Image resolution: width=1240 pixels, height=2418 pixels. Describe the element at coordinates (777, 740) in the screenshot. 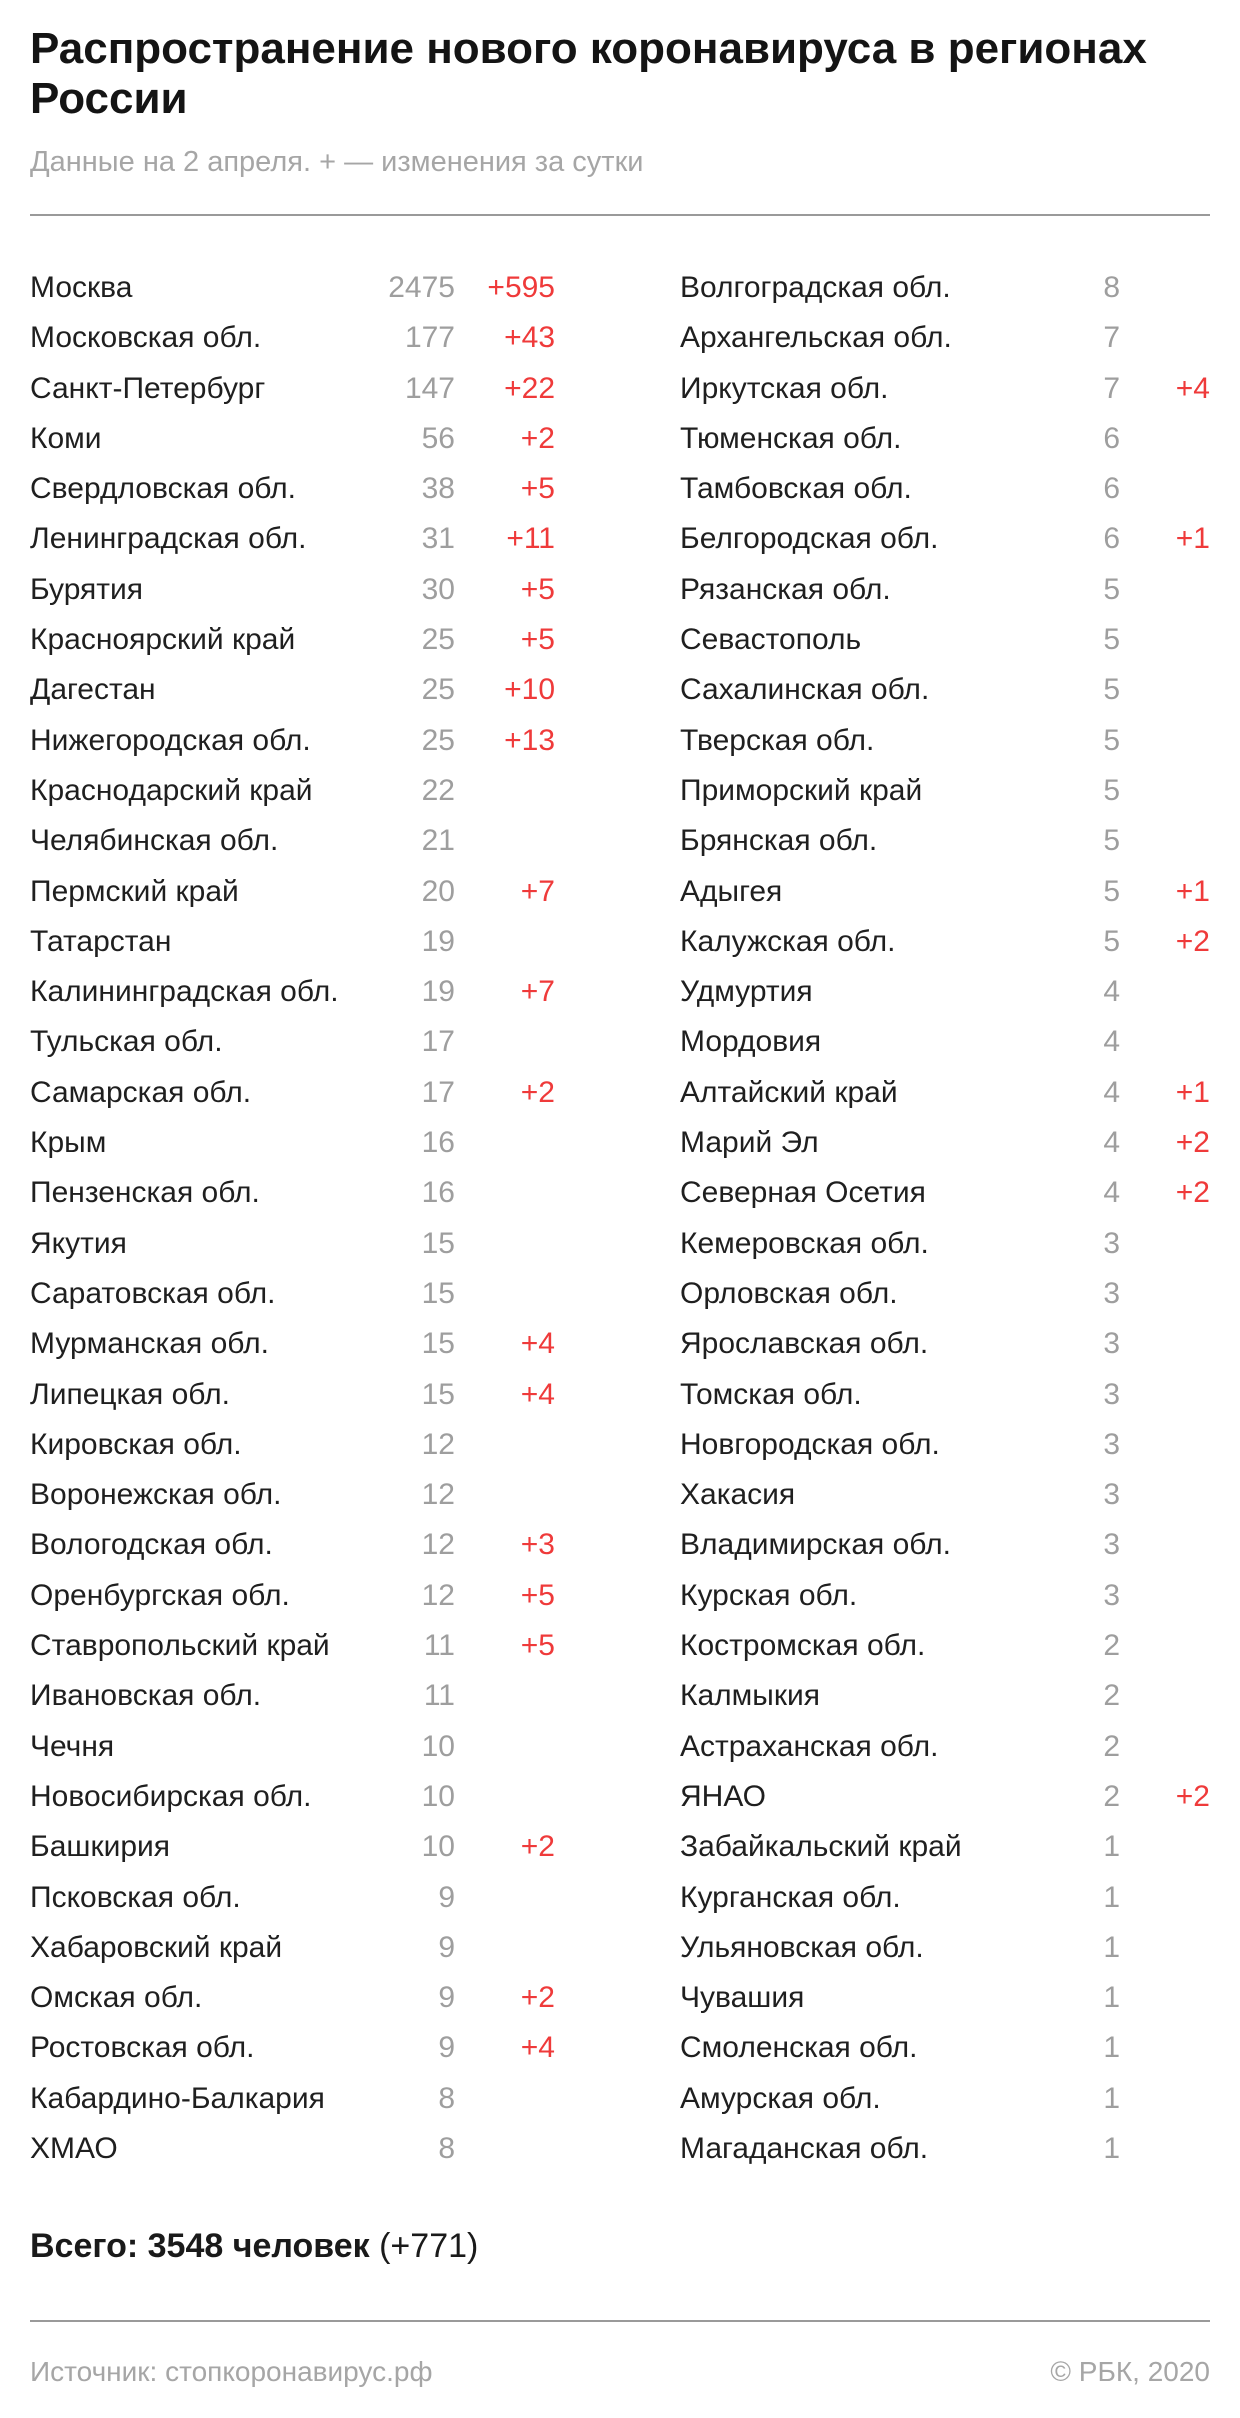

I see `region-name: Тверская обл.` at that location.